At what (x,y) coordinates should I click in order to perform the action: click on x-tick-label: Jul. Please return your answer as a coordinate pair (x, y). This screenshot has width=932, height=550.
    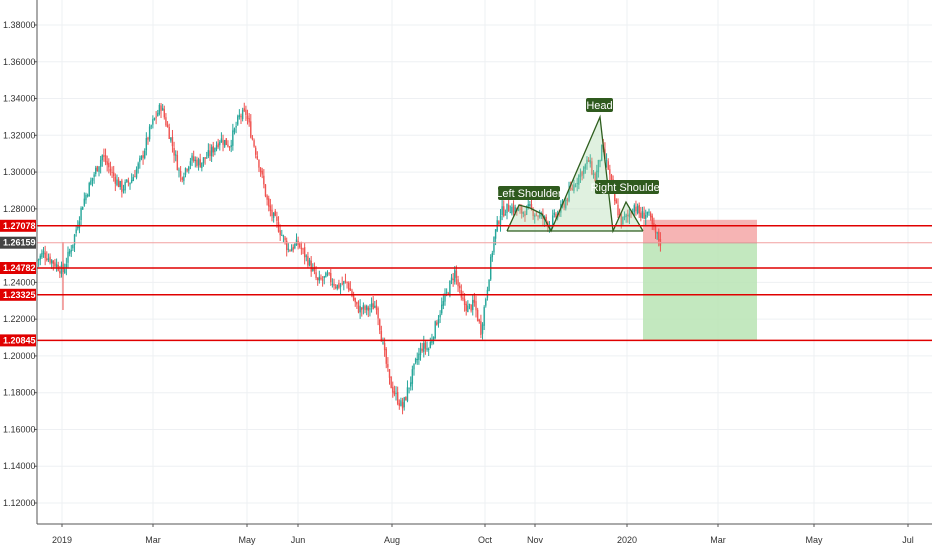
    Looking at the image, I should click on (908, 540).